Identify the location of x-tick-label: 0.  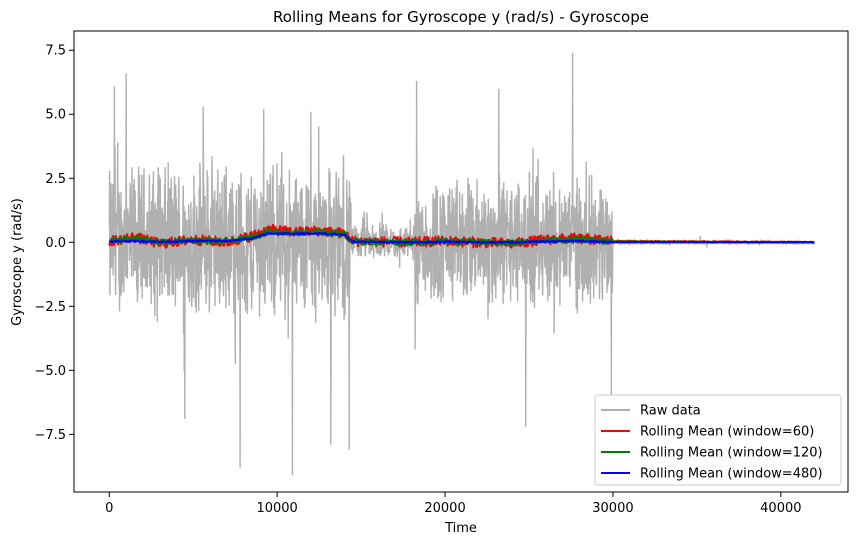
(109, 508).